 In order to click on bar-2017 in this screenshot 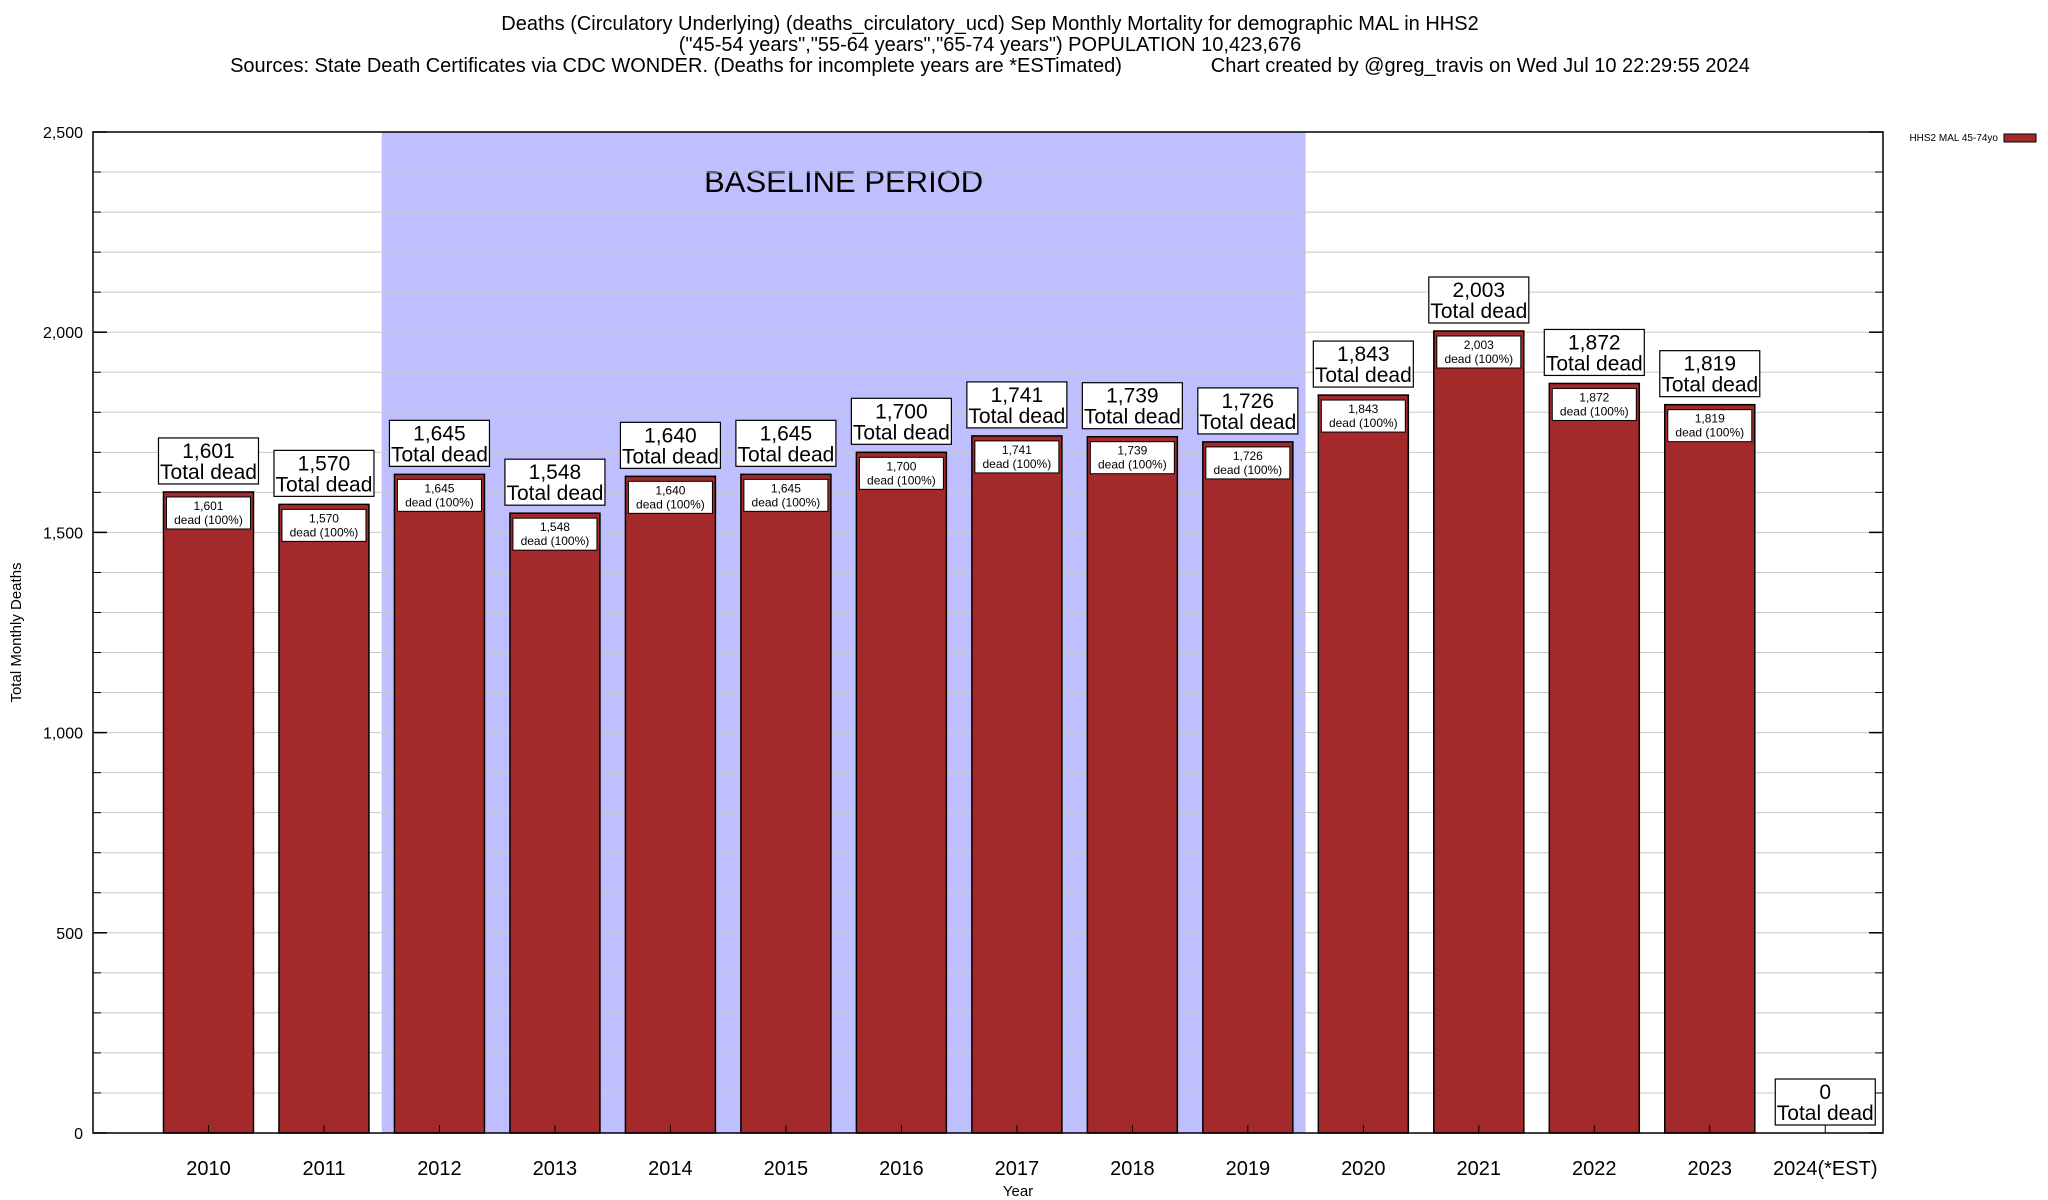, I will do `click(1017, 784)`.